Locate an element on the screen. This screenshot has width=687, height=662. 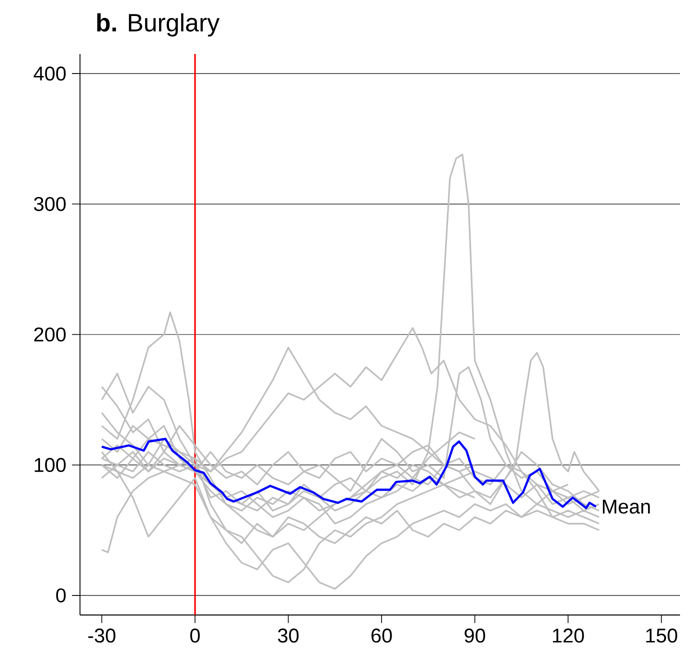
x-tick-label: 90 is located at coordinates (475, 635).